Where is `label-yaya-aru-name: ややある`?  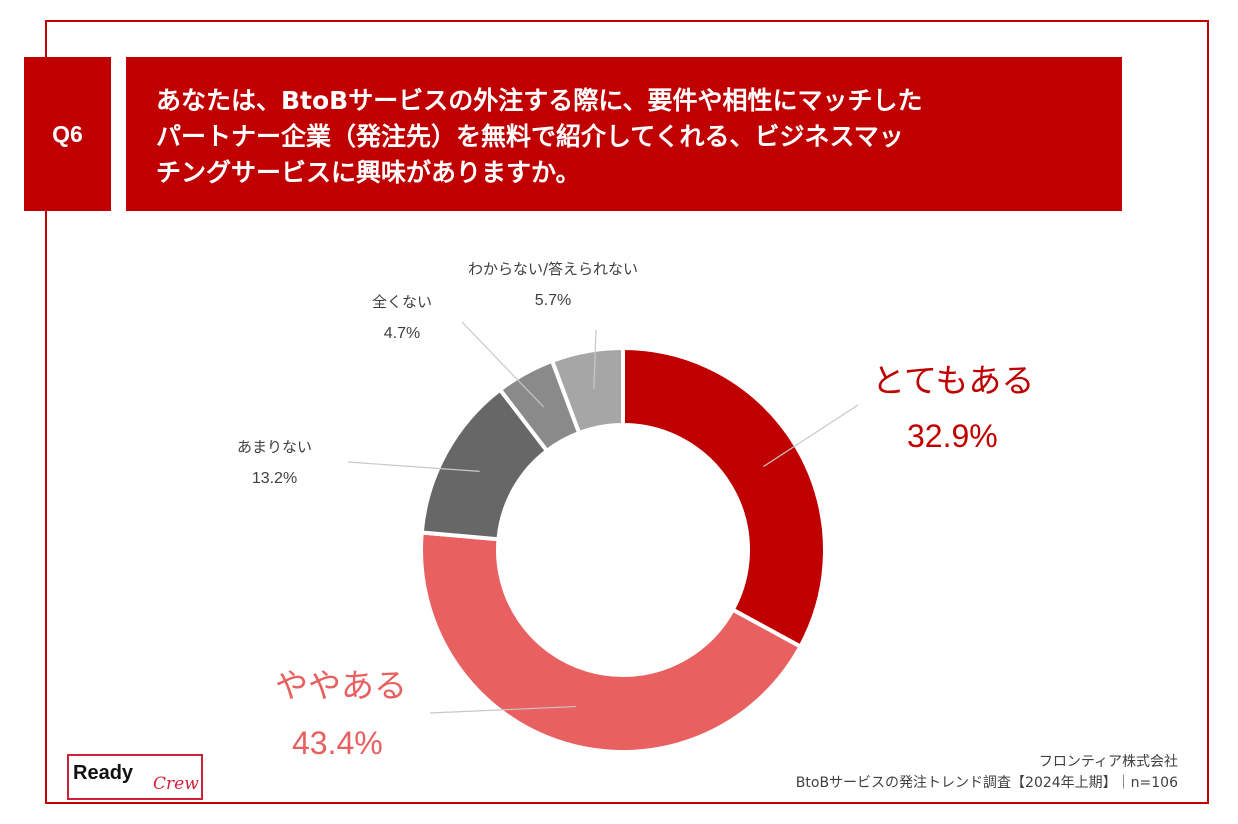 label-yaya-aru-name: ややある is located at coordinates (341, 685).